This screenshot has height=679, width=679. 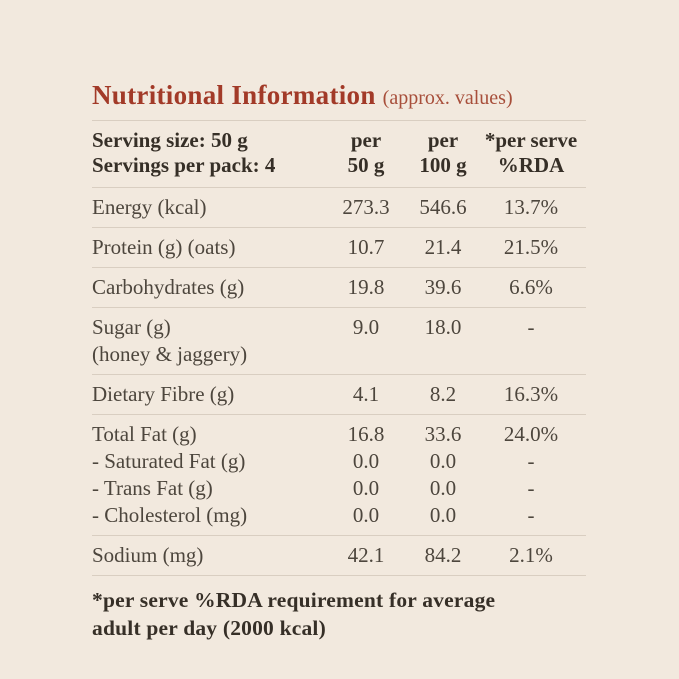 I want to click on table-row: Protein (g) (oats) 10.7 21.4 21.5%, so click(x=339, y=247).